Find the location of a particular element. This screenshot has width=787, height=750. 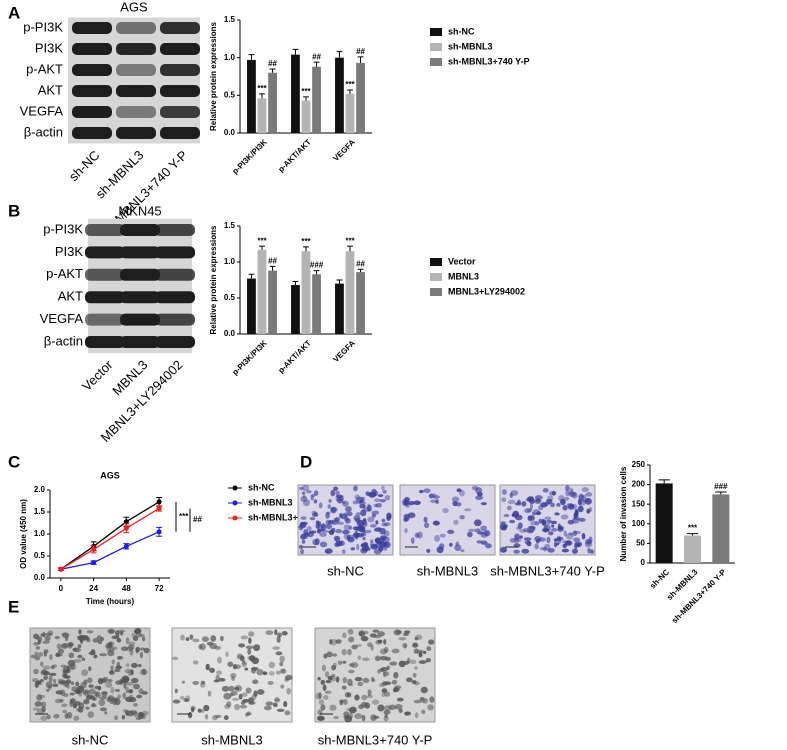

x-tick-label: VEGFA is located at coordinates (344, 351).